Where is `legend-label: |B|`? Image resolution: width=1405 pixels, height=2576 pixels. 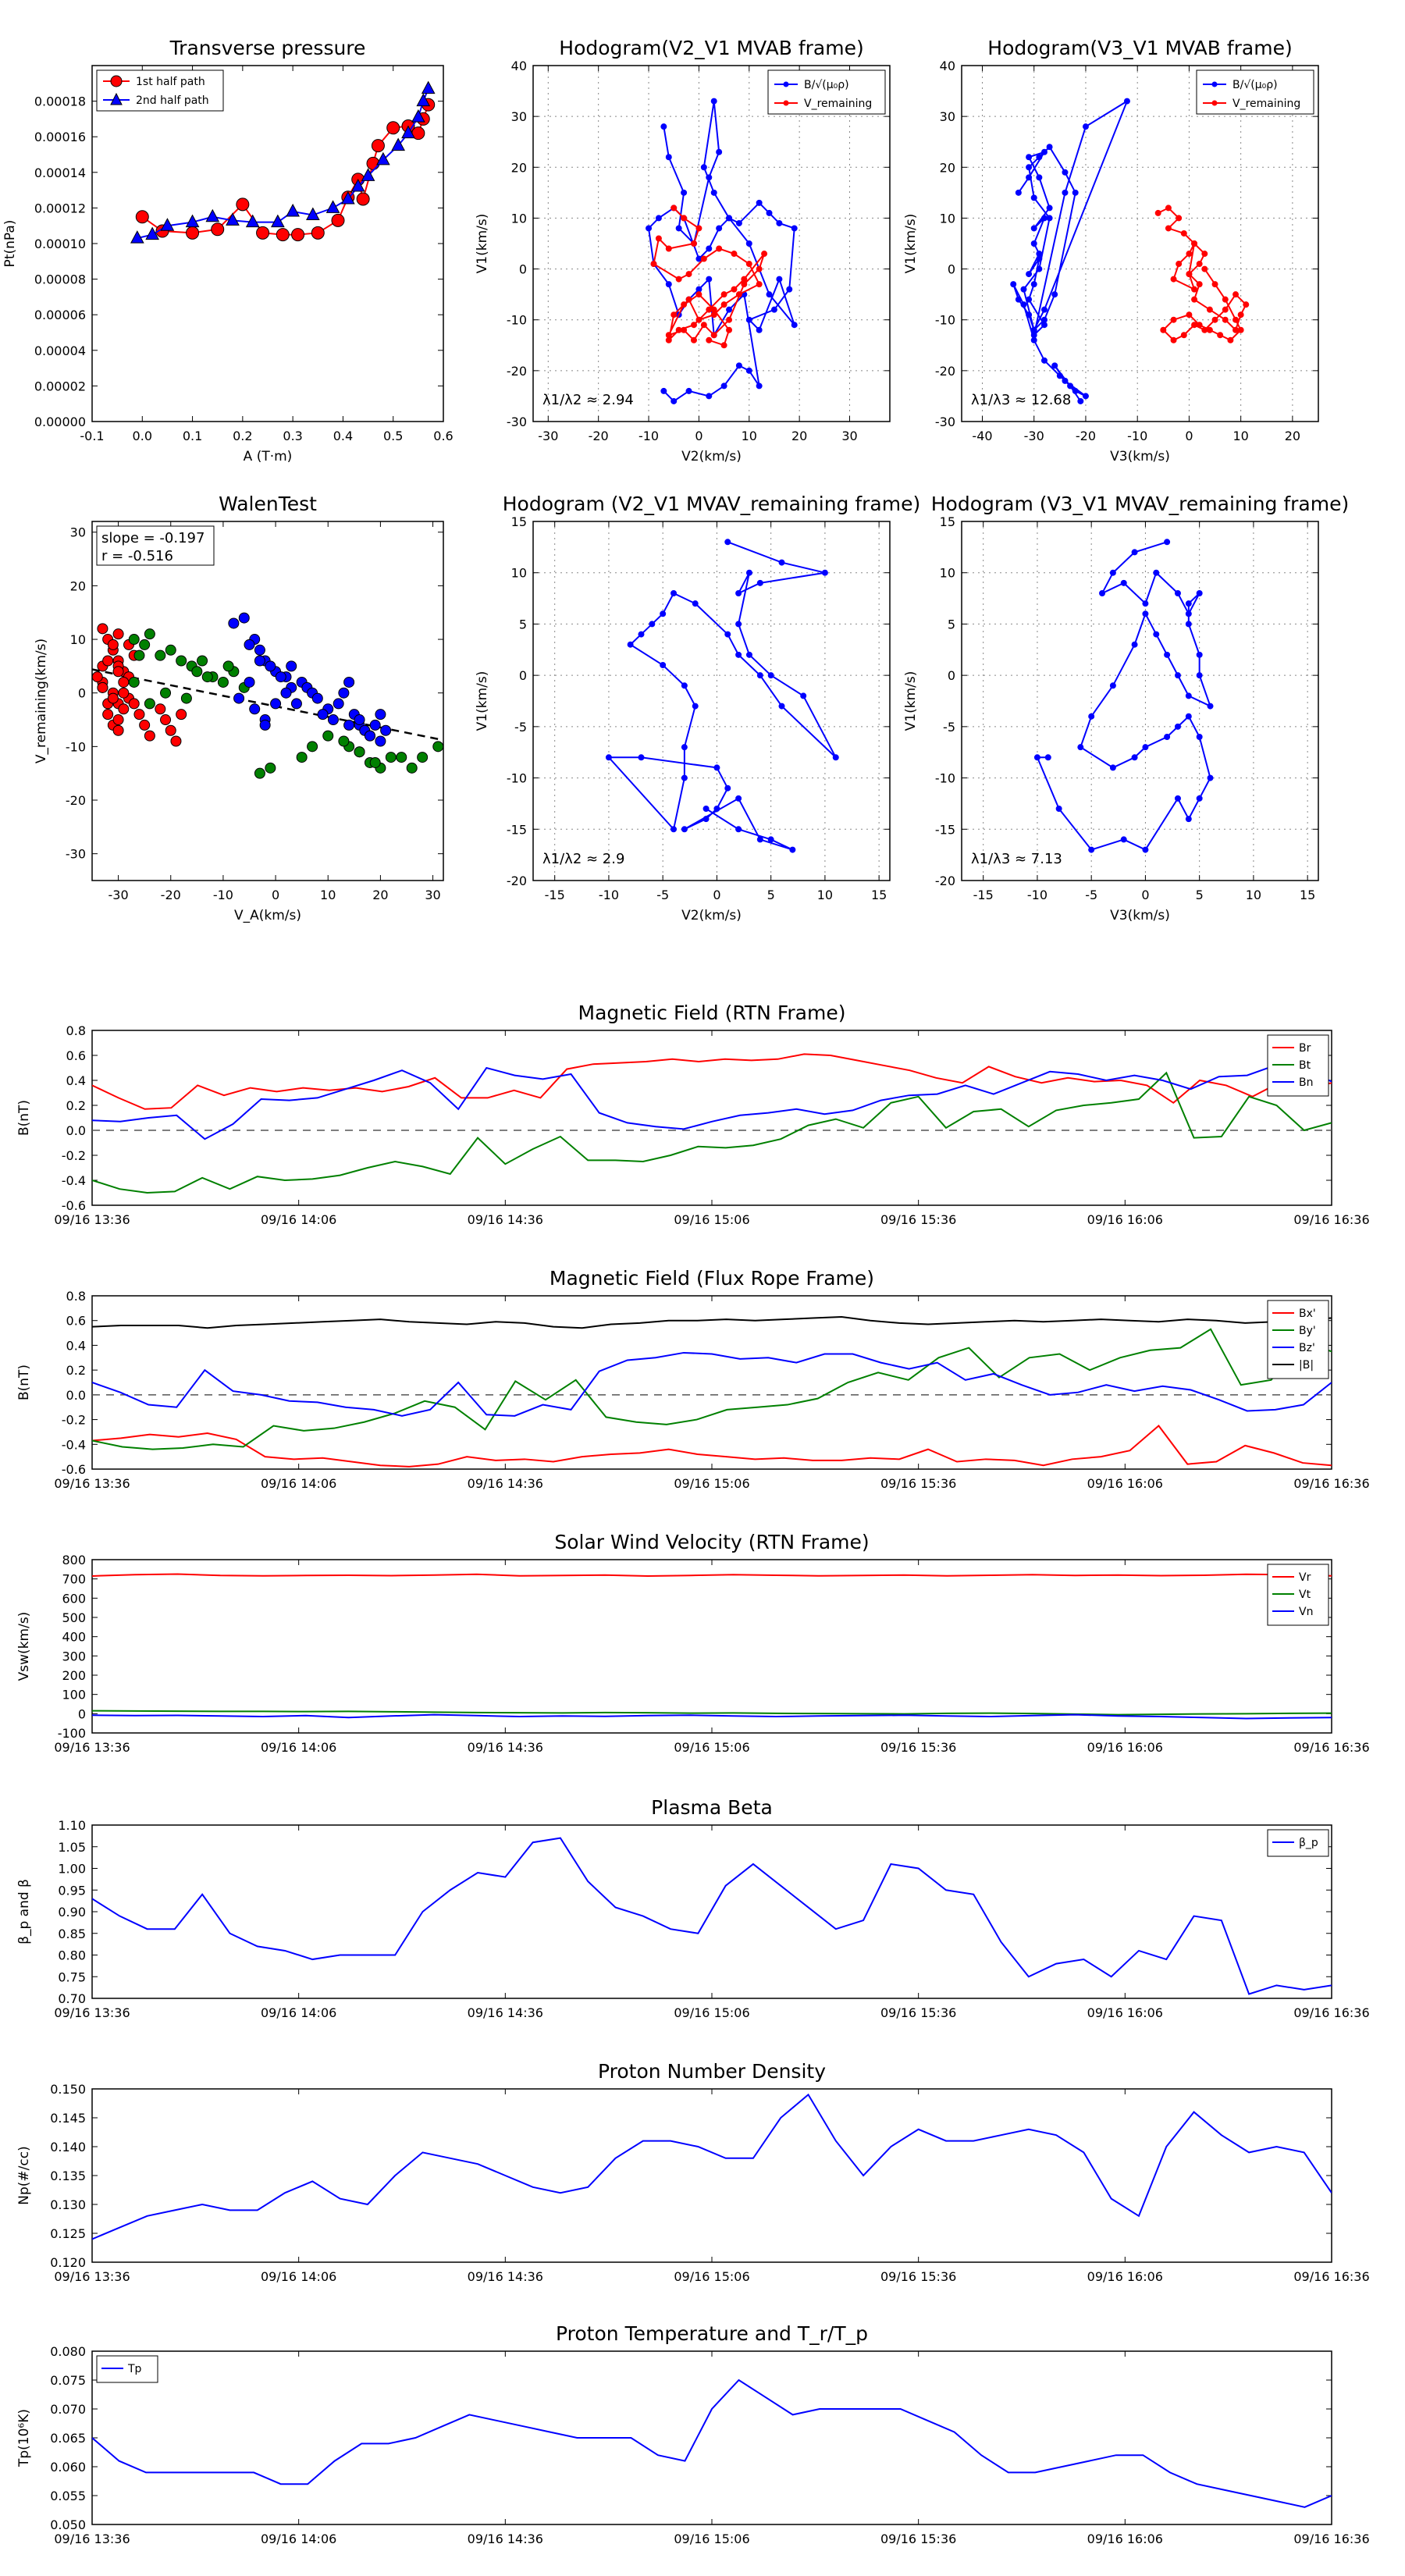
legend-label: |B| is located at coordinates (1306, 1365).